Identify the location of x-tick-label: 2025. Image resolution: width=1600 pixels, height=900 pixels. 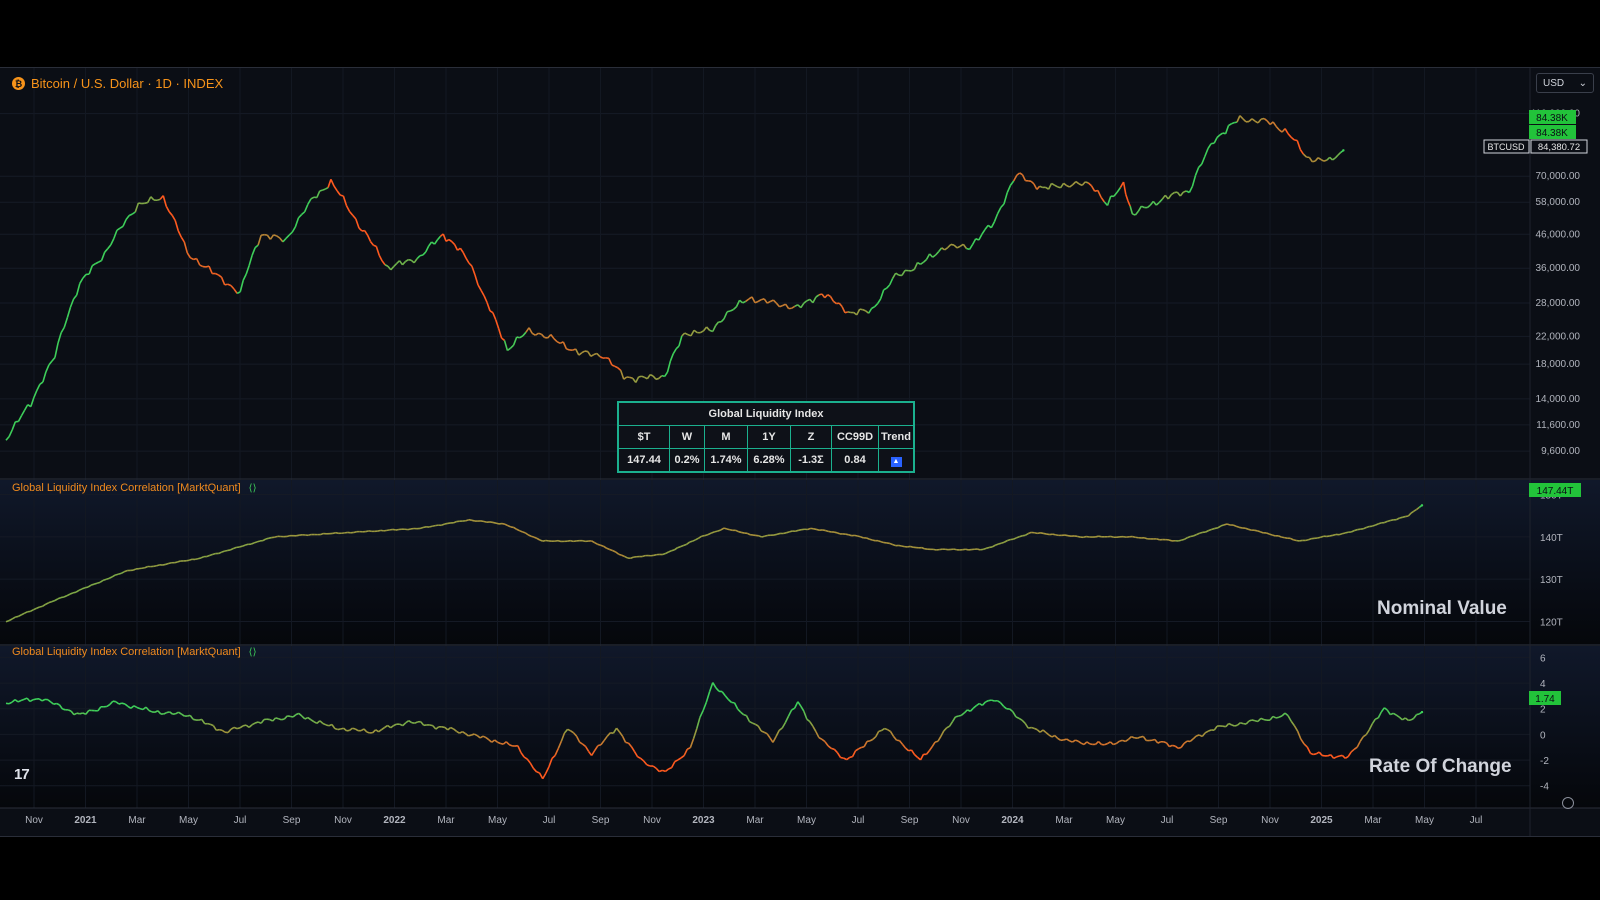
(1321, 820).